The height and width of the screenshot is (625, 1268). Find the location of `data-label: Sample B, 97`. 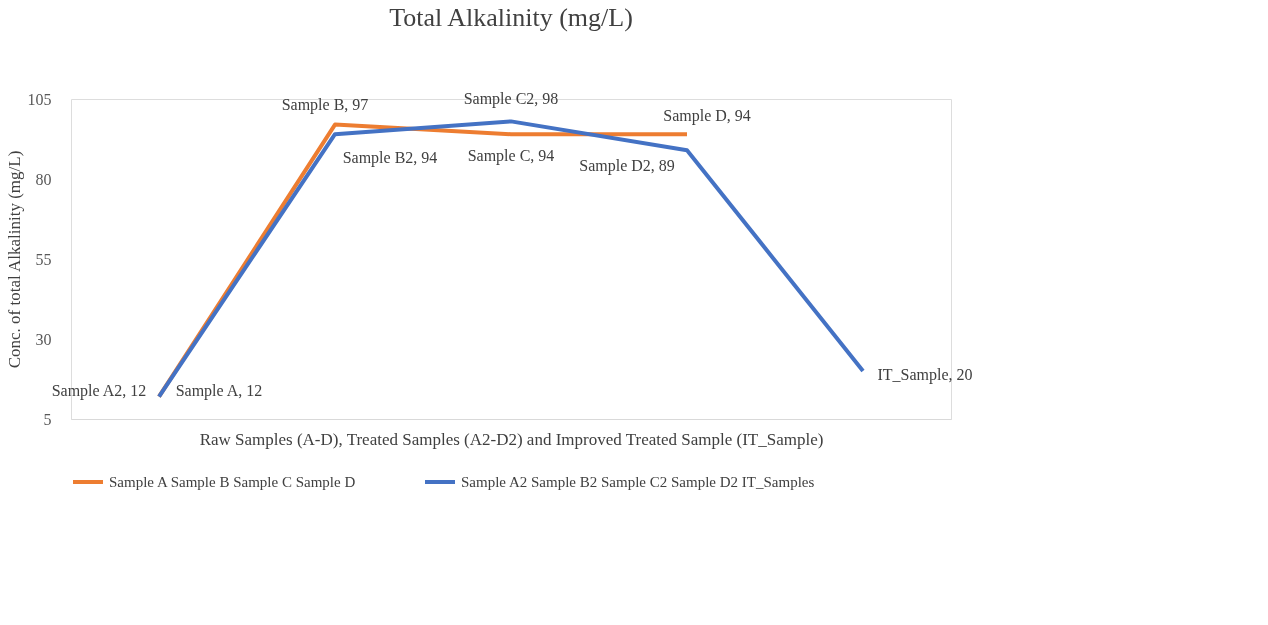

data-label: Sample B, 97 is located at coordinates (325, 104).